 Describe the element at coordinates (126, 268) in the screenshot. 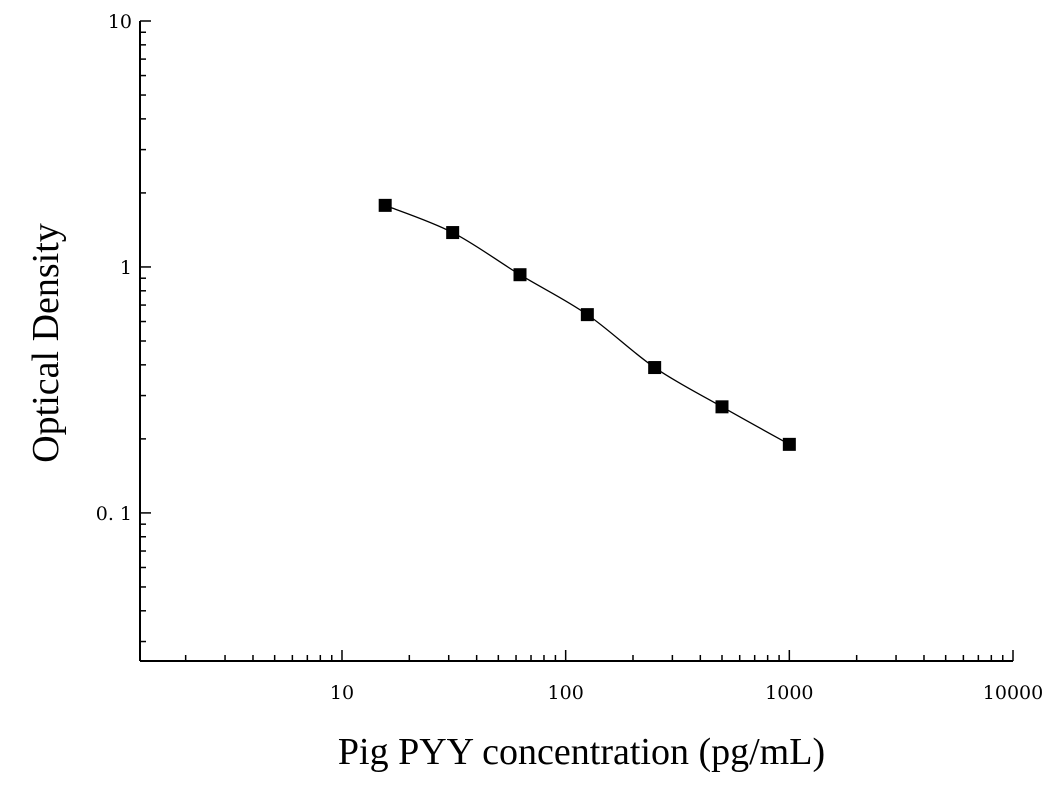

I see `y-tick-label: 1` at that location.